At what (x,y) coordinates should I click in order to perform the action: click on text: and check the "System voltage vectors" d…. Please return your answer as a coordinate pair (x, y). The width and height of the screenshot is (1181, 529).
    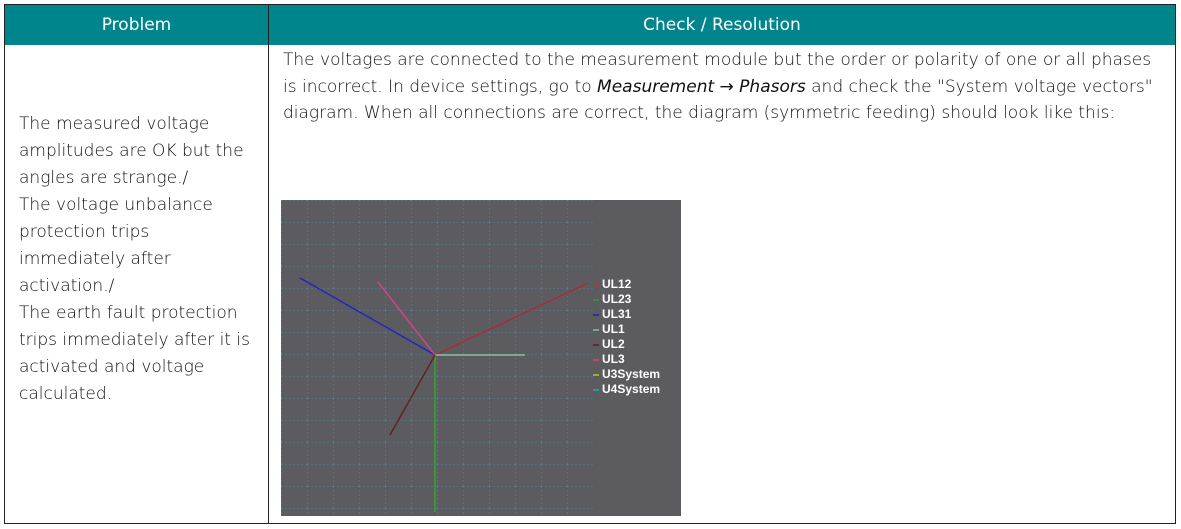
    Looking at the image, I should click on (718, 100).